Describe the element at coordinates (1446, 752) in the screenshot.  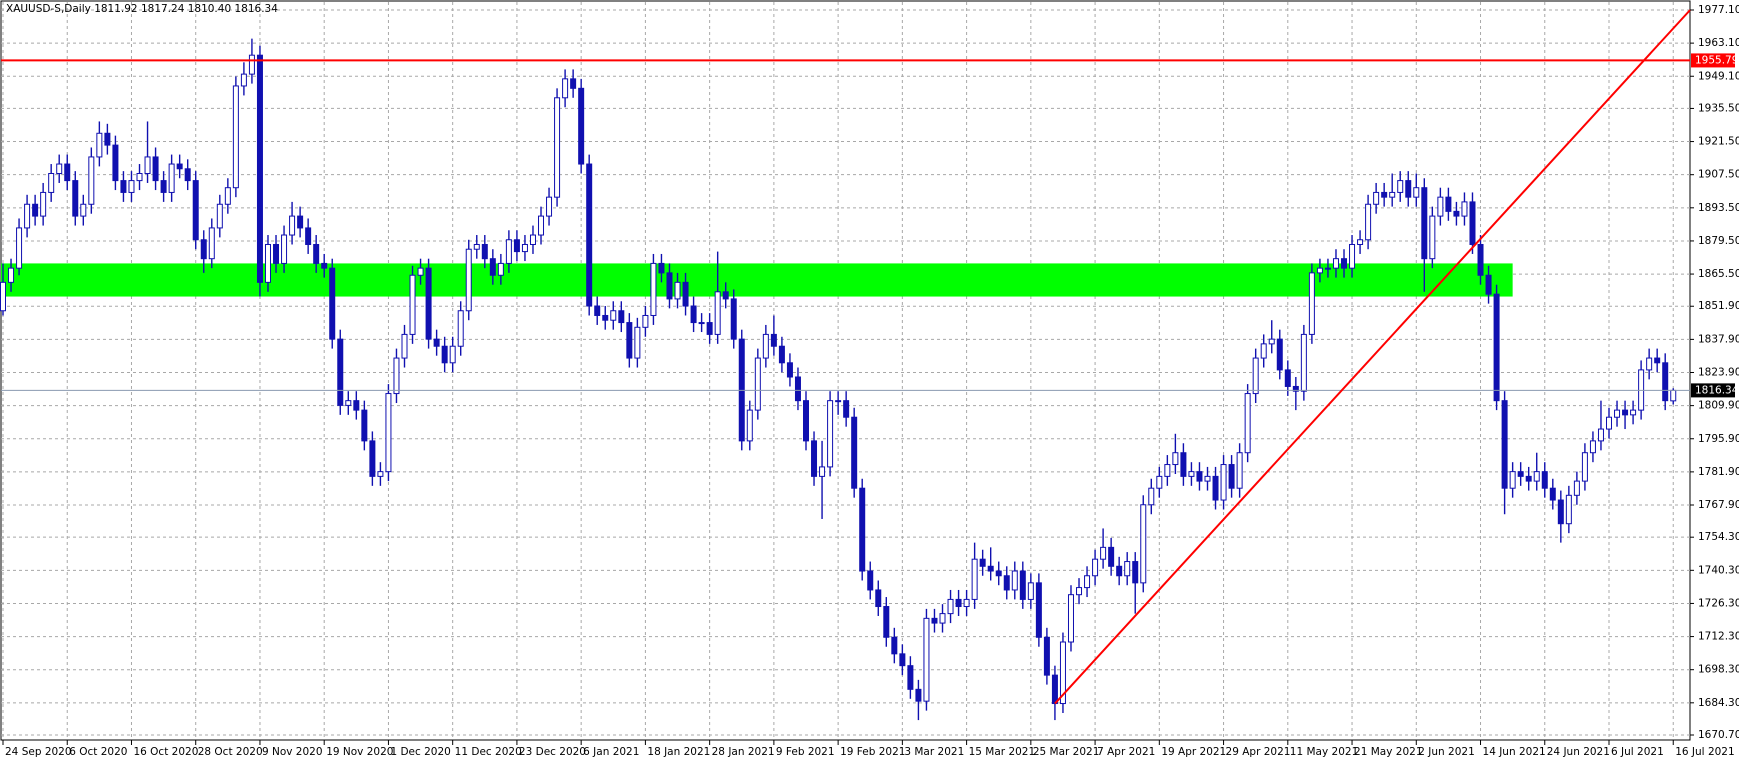
I see `x-tick-label: 2 Jun 2021` at that location.